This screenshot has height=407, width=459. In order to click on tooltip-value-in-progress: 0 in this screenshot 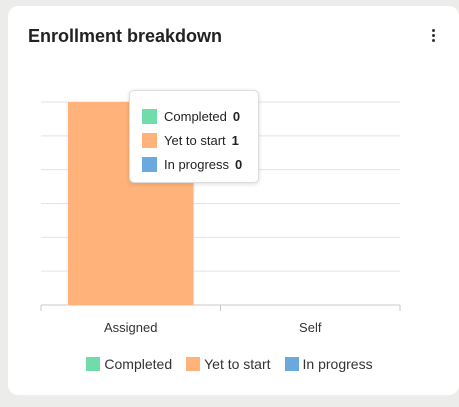, I will do `click(239, 164)`.